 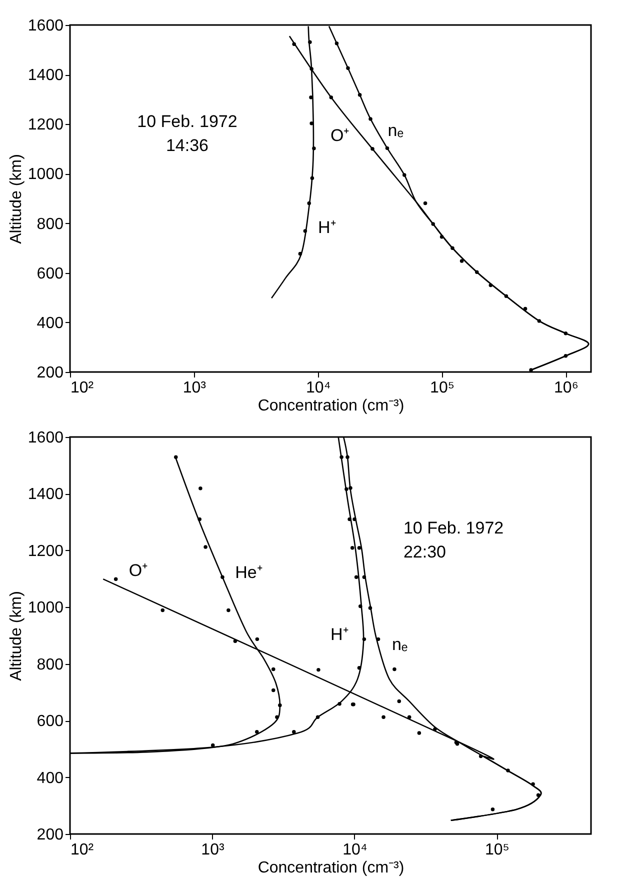 What do you see at coordinates (187, 134) in the screenshot?
I see `annotation: 10 Feb. 1972 14:36` at bounding box center [187, 134].